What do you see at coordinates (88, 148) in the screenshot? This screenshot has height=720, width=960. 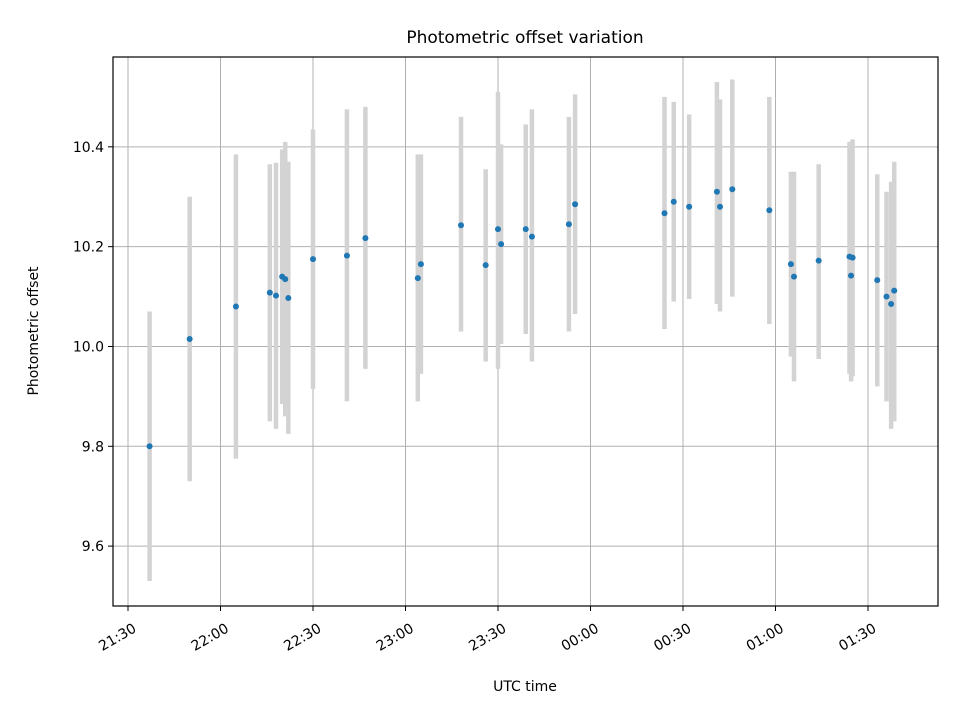 I see `y-tick-label: 10.4` at bounding box center [88, 148].